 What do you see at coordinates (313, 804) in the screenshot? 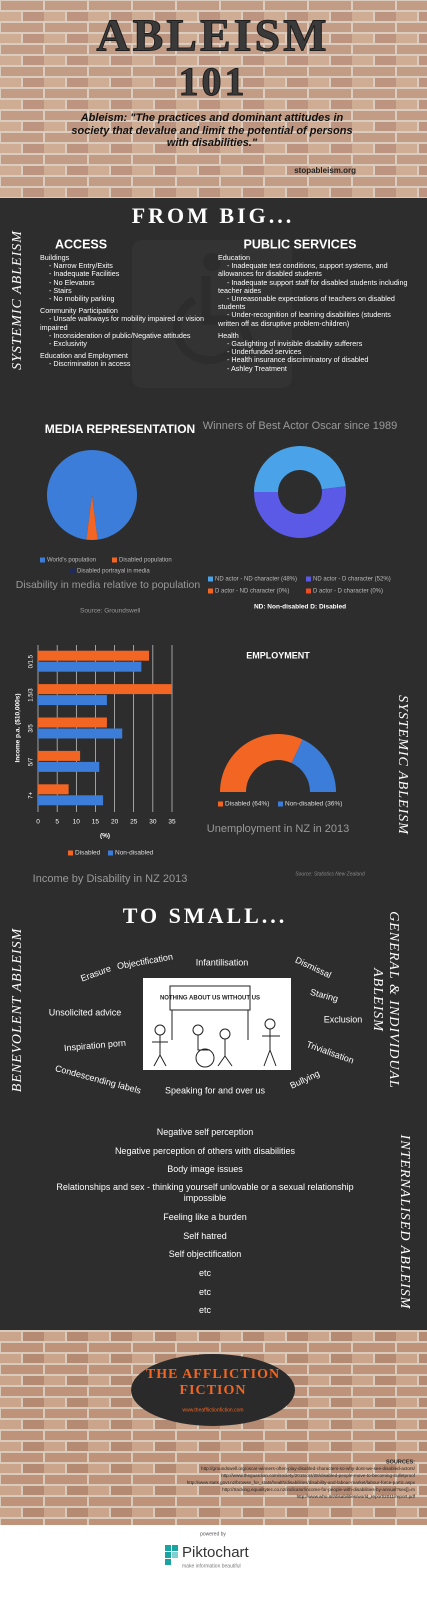
I see `legend-label: Non-disabled (36%)` at bounding box center [313, 804].